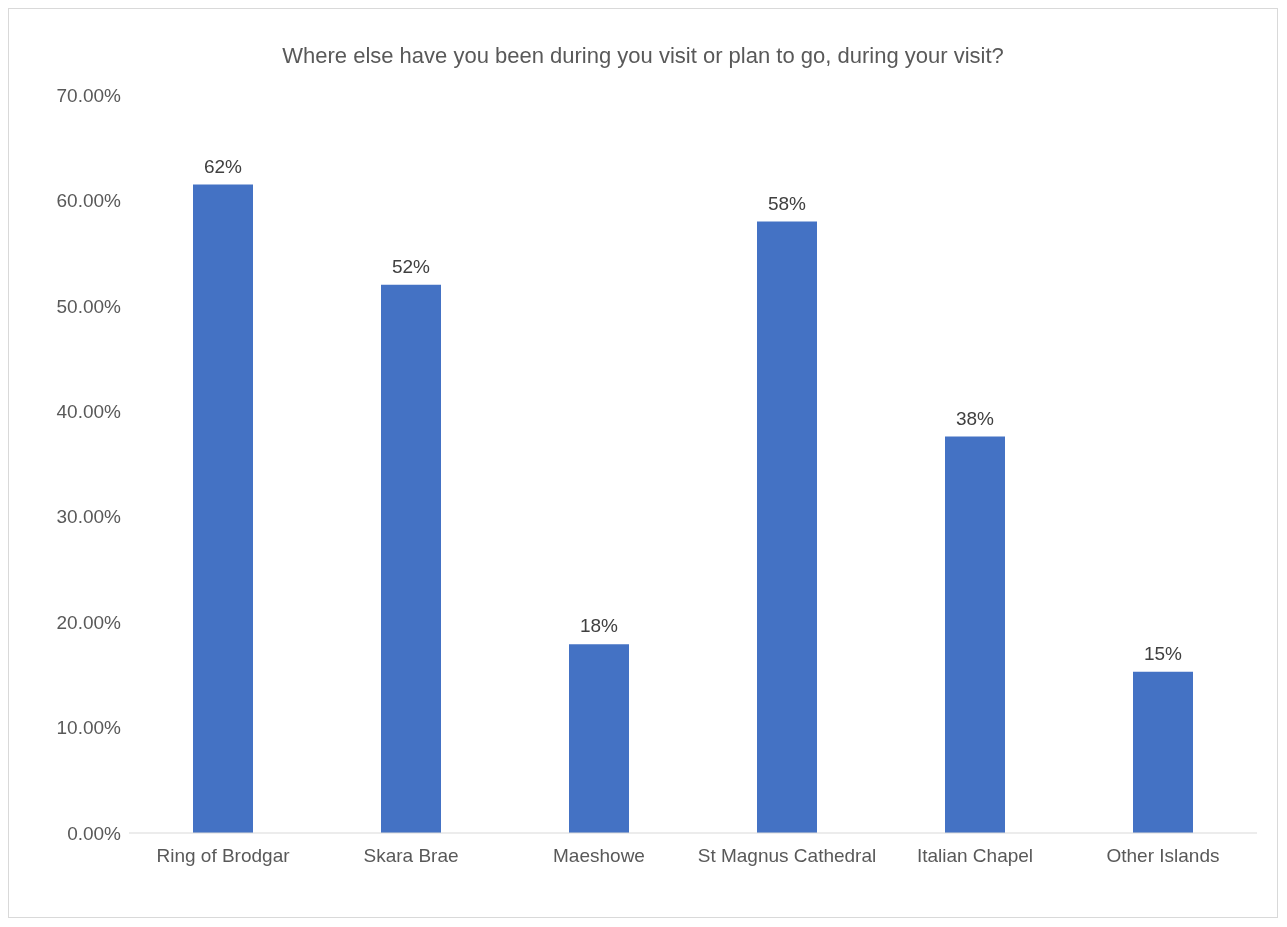 The width and height of the screenshot is (1287, 927). What do you see at coordinates (411, 856) in the screenshot?
I see `x-tick-label: Skara Brae` at bounding box center [411, 856].